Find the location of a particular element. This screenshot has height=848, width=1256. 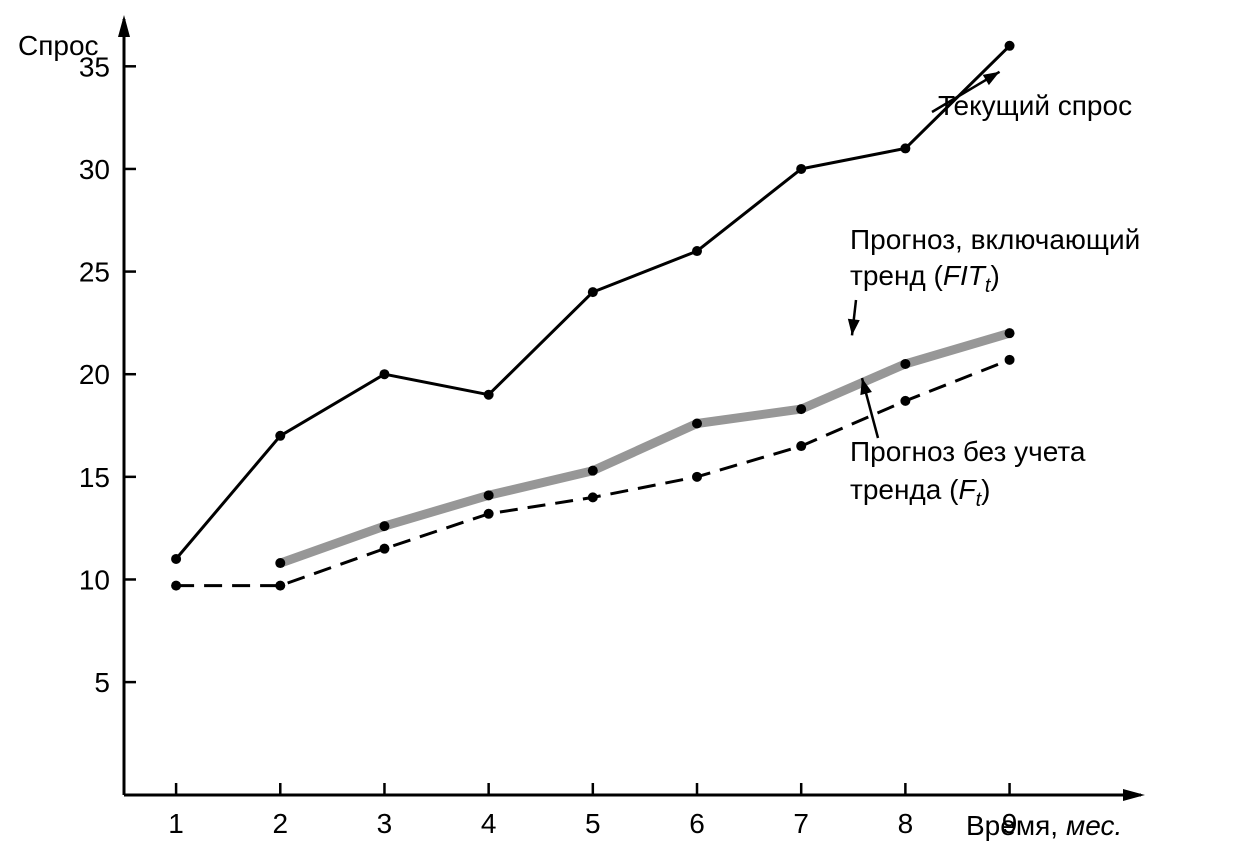

x-axis-label-main: Время, is located at coordinates (1012, 825).